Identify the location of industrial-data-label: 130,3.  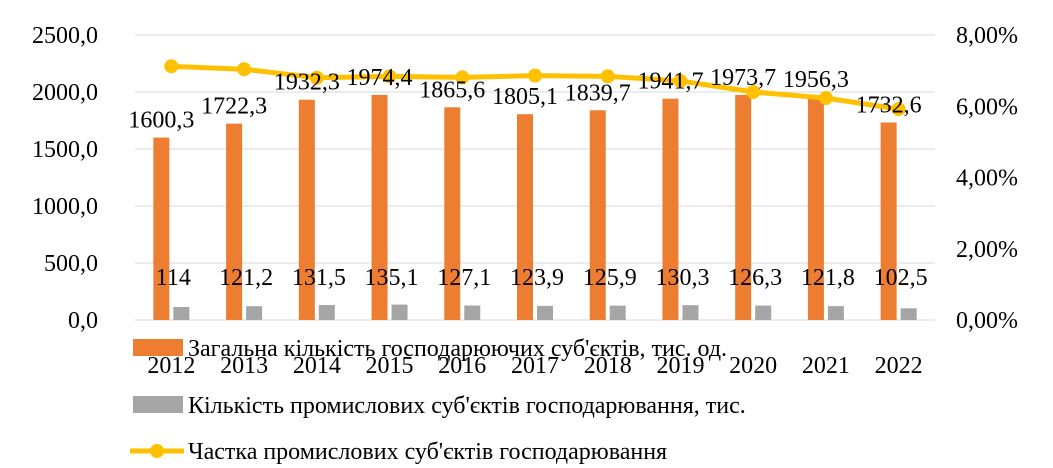
(682, 278).